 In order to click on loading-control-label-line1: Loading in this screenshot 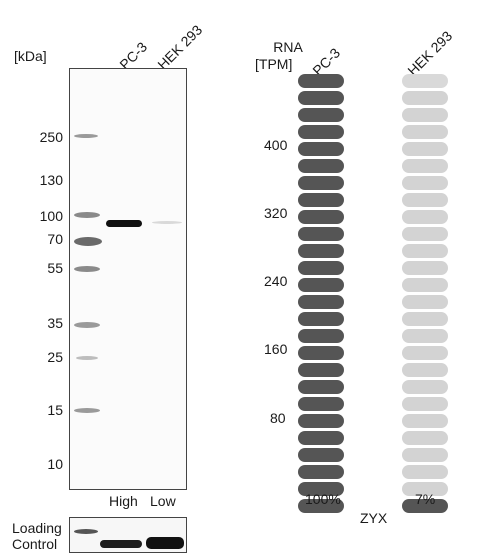, I will do `click(37, 528)`.